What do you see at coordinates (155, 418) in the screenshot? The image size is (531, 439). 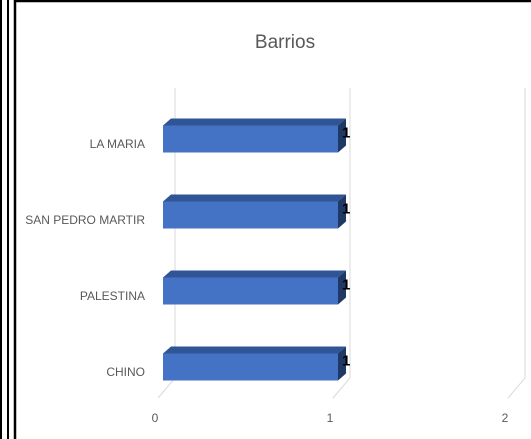 I see `x-tick-label: 0` at bounding box center [155, 418].